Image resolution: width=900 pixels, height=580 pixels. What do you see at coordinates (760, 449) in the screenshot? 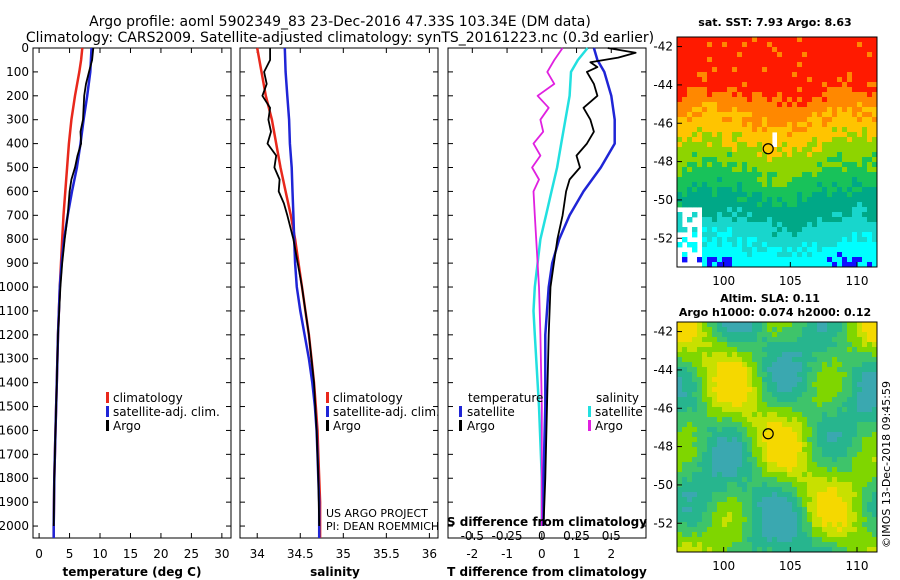
I see `sla-map-ticks: 100 105 110-42-44-46-48-50-52` at bounding box center [760, 449].